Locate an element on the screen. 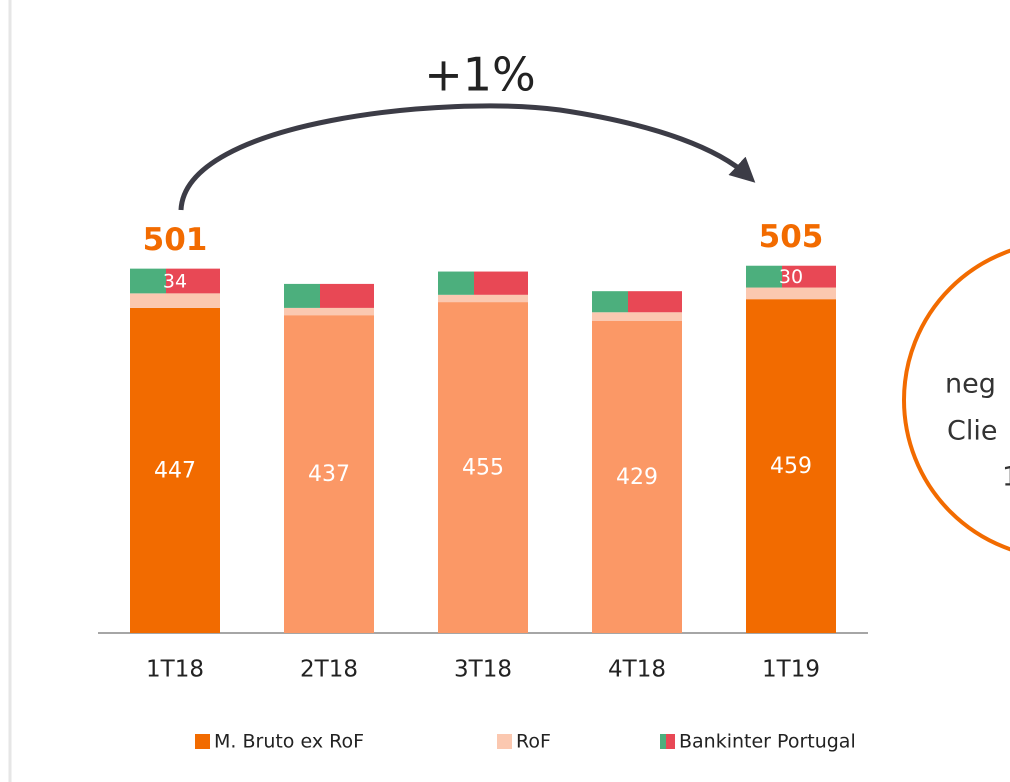 The height and width of the screenshot is (782, 1010). data-label: 459 is located at coordinates (791, 466).